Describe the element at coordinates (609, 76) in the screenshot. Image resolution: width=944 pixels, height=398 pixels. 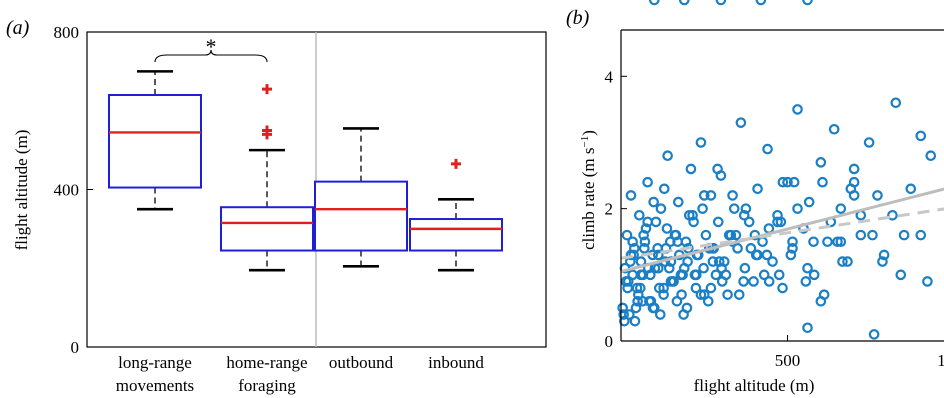
I see `panel-b-y-tick-label: 4` at that location.